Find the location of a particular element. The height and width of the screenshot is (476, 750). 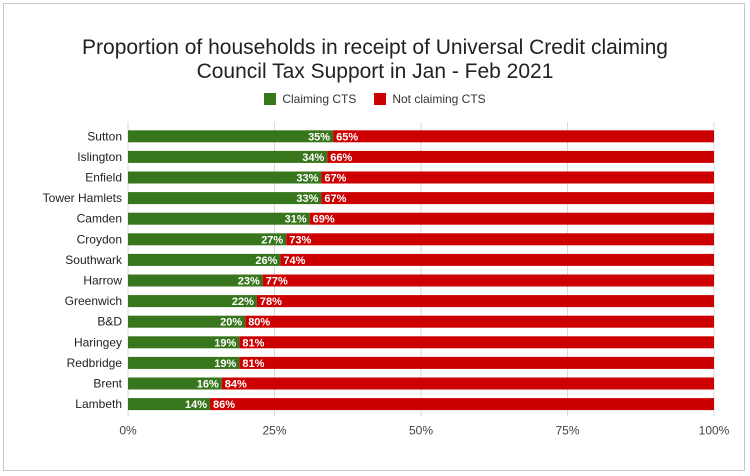

data-label-claiming: 26% is located at coordinates (266, 261).